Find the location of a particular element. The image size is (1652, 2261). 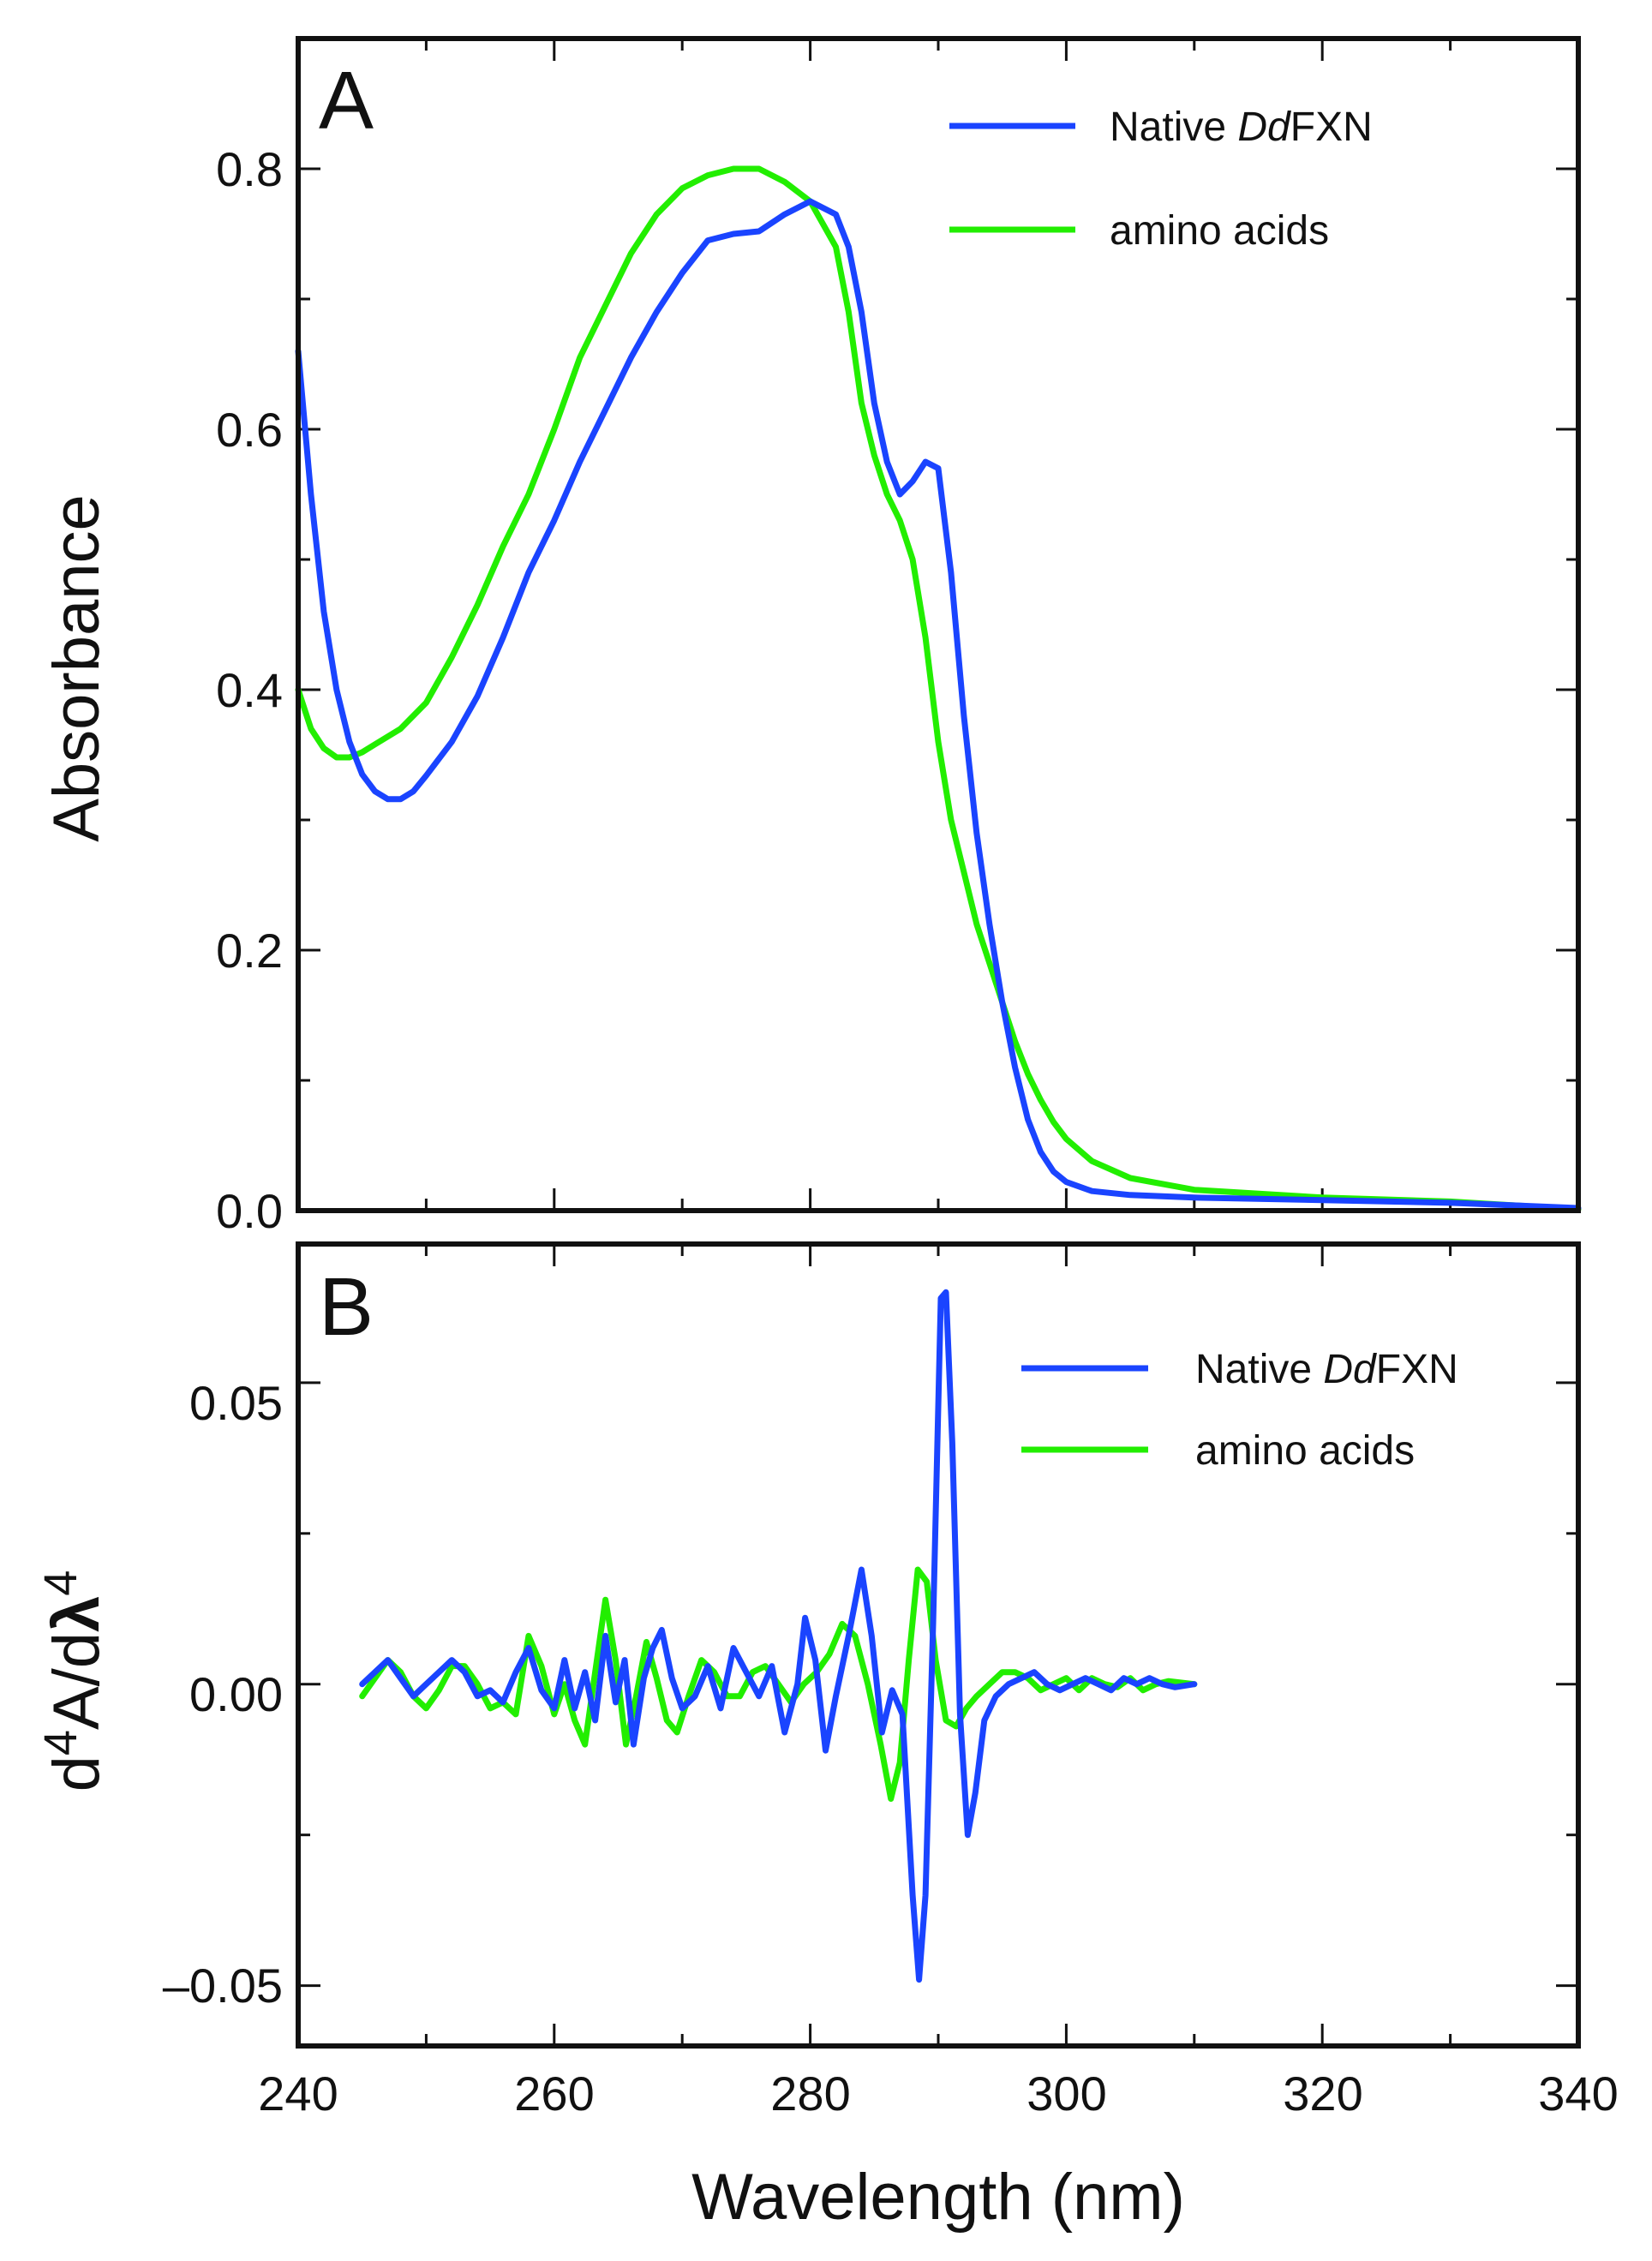

panel-a-y-tick-label: 0.0 is located at coordinates (249, 1211).